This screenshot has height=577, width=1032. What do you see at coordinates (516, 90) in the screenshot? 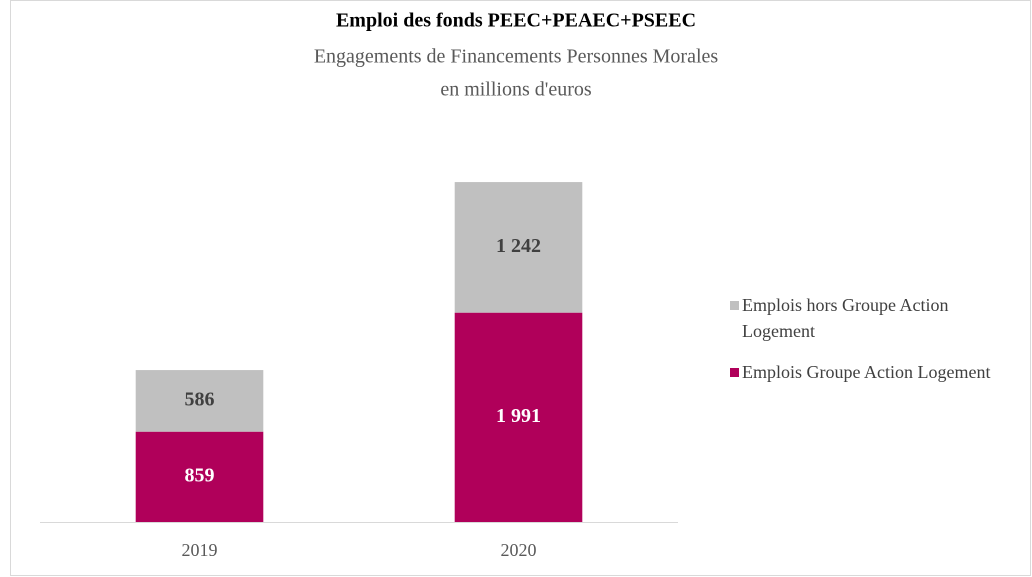
I see `chart-subtitle: en millions d'euros` at bounding box center [516, 90].